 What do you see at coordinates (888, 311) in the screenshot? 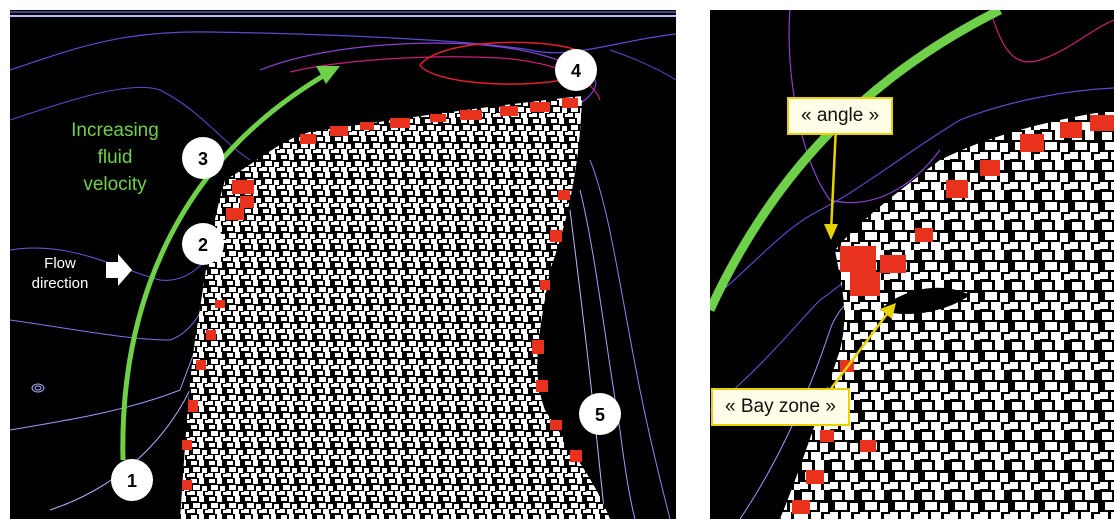
I see `bay-callout-arrowhead` at bounding box center [888, 311].